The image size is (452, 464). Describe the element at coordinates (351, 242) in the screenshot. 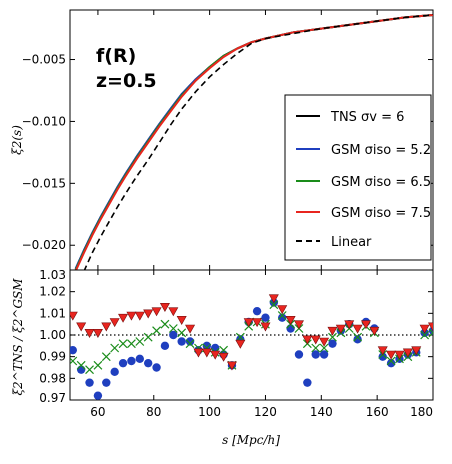

I see `legend-label-linear: Linear` at that location.